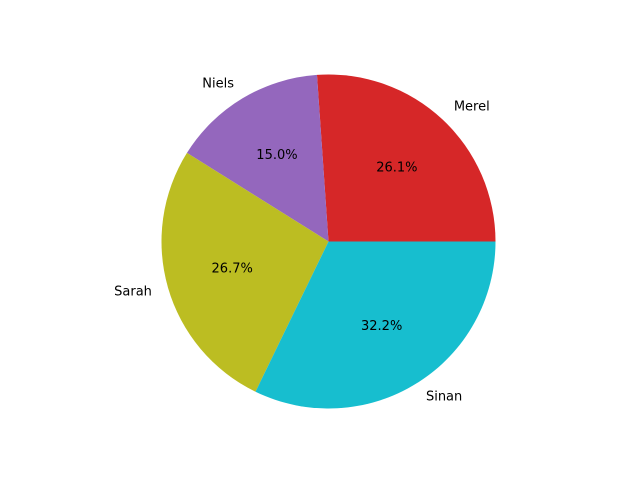 This screenshot has width=640, height=480. Describe the element at coordinates (133, 292) in the screenshot. I see `pie-name-label-sarah: Sarah` at that location.